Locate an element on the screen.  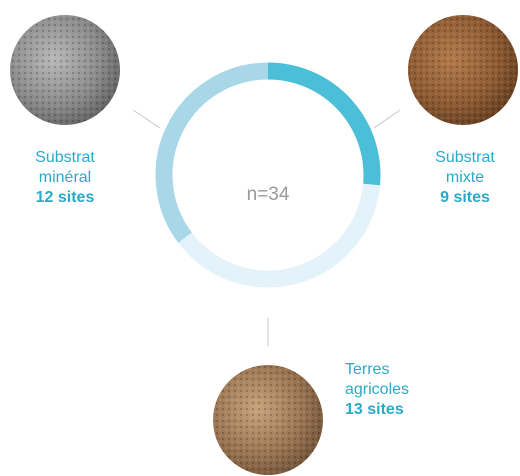
value-label: 9 sites is located at coordinates (465, 197).